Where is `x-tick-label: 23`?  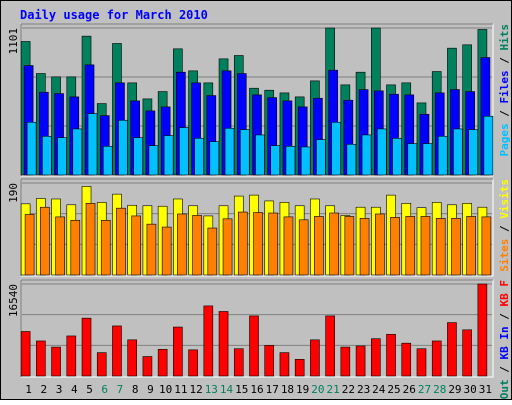 x-tick-label: 23 is located at coordinates (363, 389).